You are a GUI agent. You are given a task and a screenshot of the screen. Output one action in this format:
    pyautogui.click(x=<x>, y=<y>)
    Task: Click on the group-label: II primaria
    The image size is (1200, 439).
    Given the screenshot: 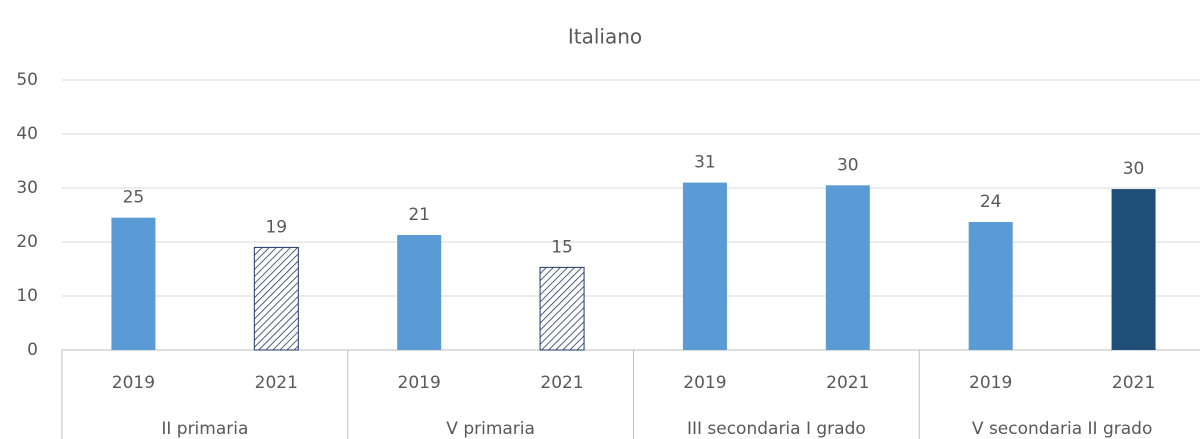 What is the action you would take?
    pyautogui.click(x=204, y=429)
    